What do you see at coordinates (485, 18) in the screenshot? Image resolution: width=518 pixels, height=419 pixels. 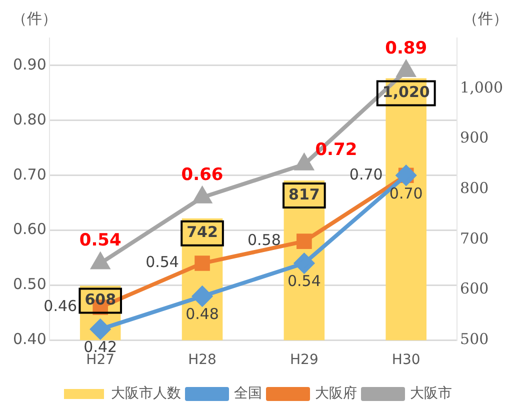 I see `y2-axis-title: （件）` at bounding box center [485, 18].